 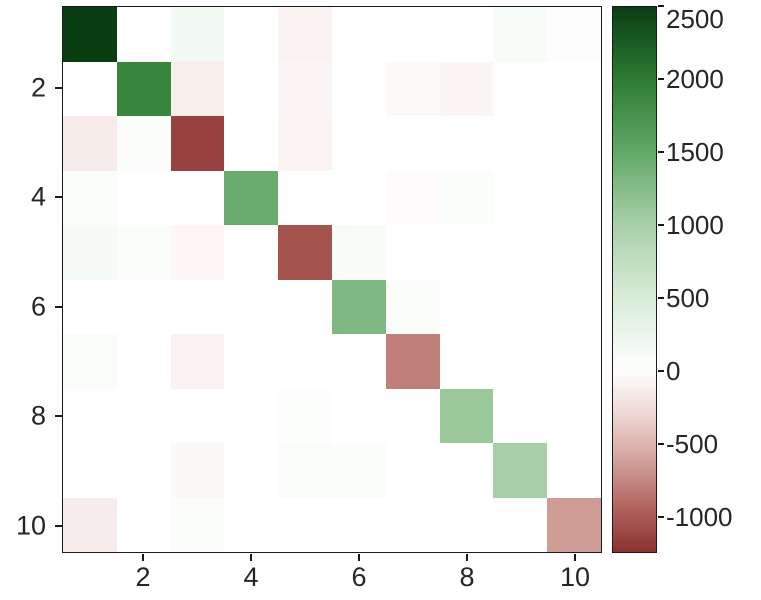 I want to click on y-axis-tick-label: 4, so click(x=38, y=196).